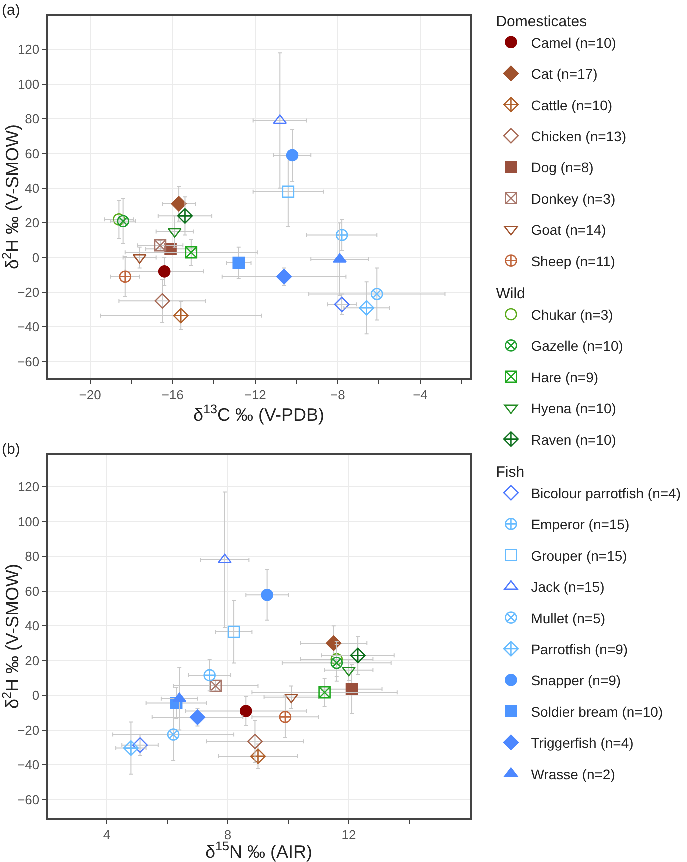 The height and width of the screenshot is (862, 687). Describe the element at coordinates (510, 473) in the screenshot. I see `text: Fish` at that location.